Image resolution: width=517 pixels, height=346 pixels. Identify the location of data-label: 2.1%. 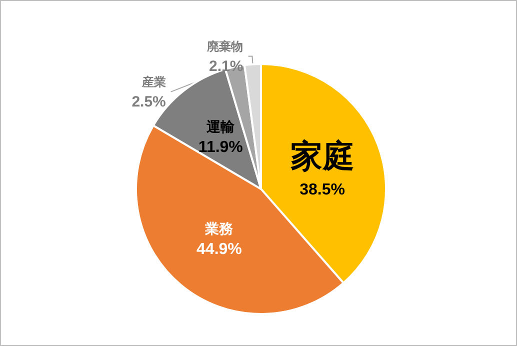
(226, 66).